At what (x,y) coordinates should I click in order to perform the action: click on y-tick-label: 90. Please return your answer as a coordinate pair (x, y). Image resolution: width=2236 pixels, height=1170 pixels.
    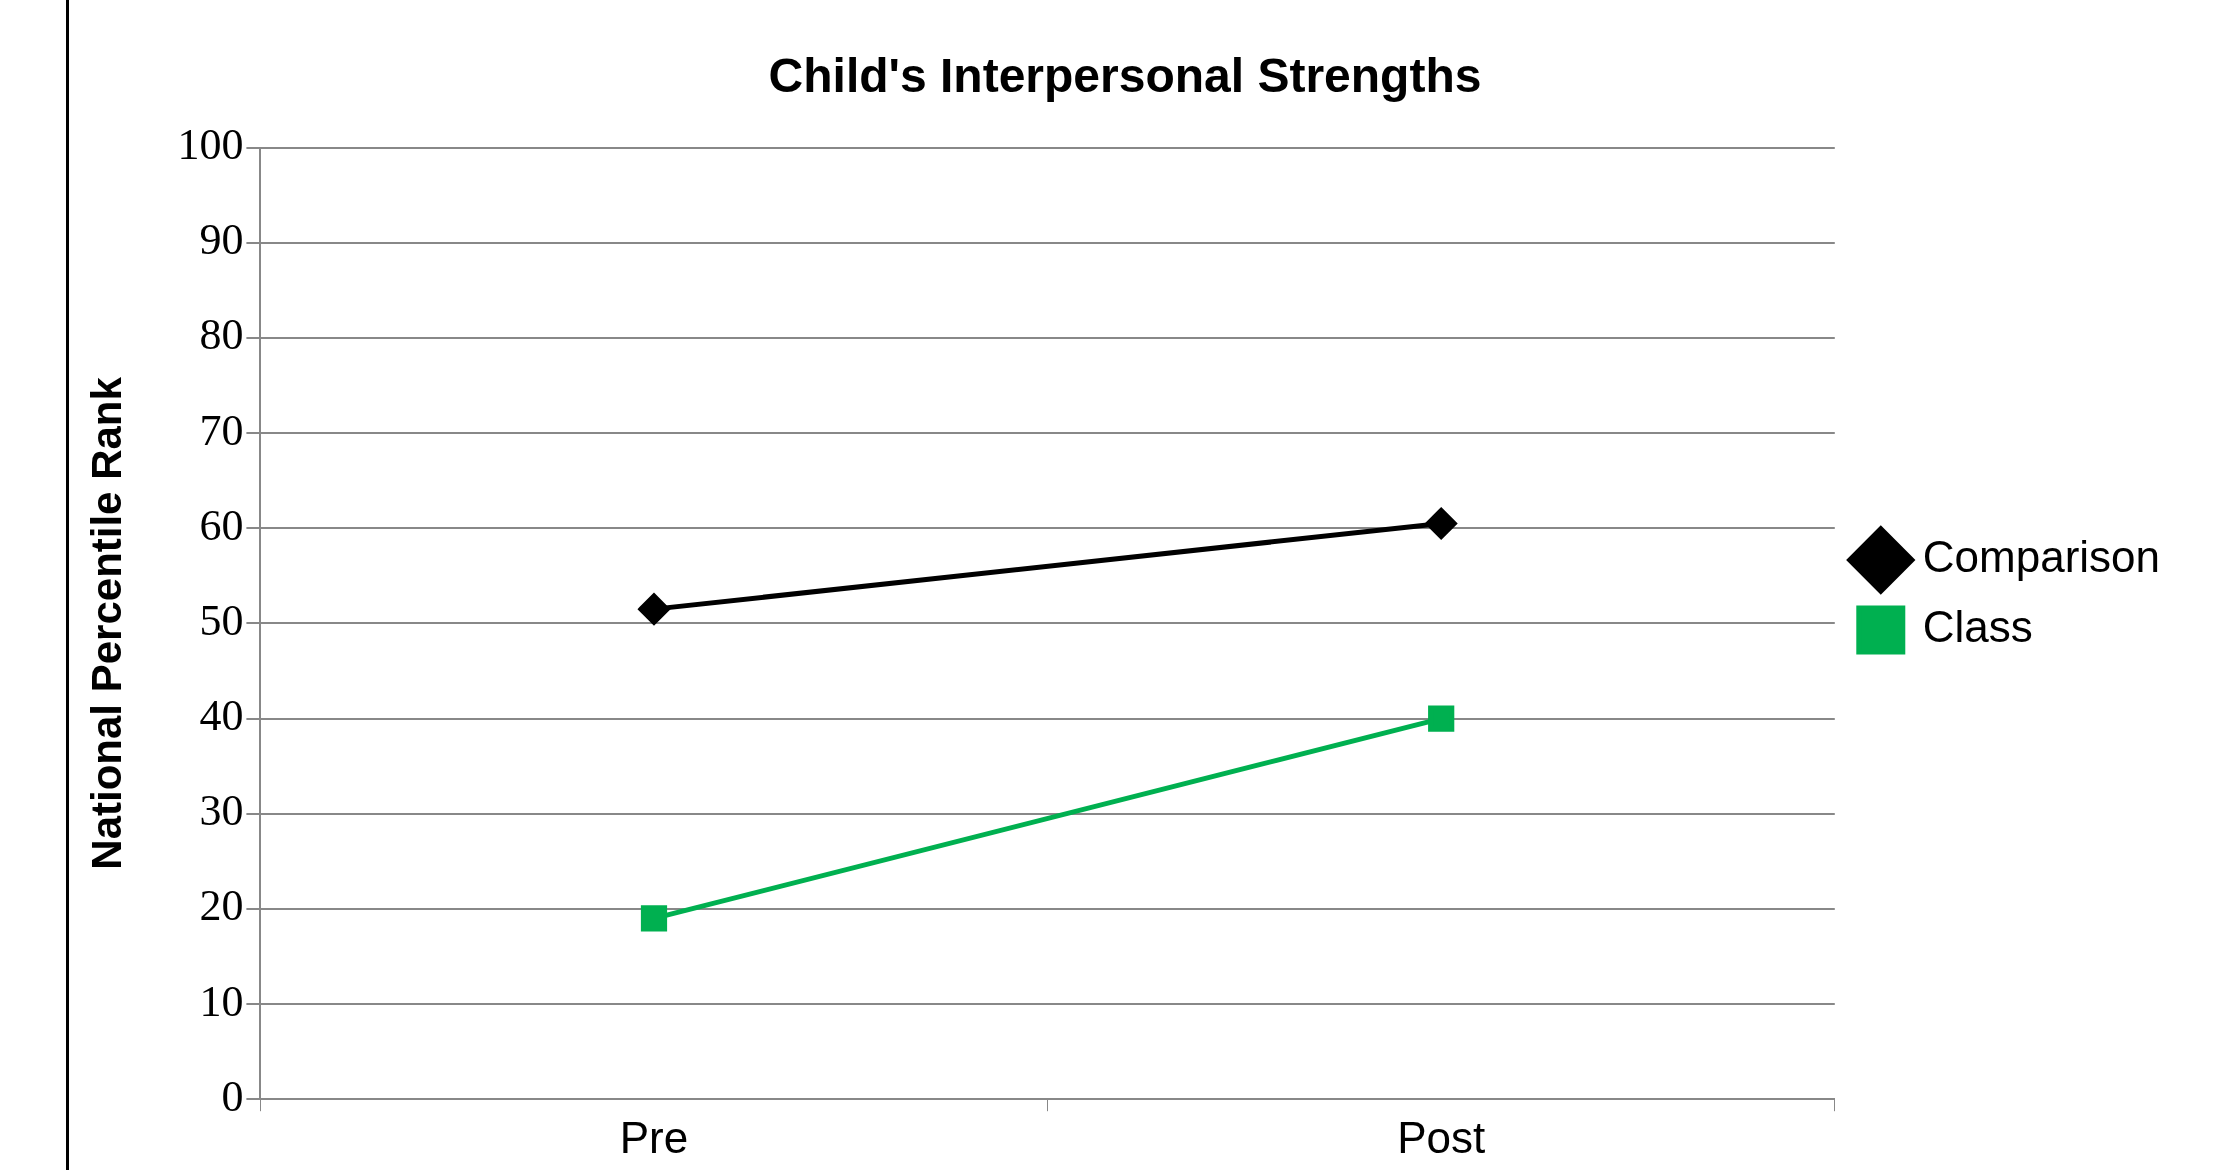
    Looking at the image, I should click on (221, 240).